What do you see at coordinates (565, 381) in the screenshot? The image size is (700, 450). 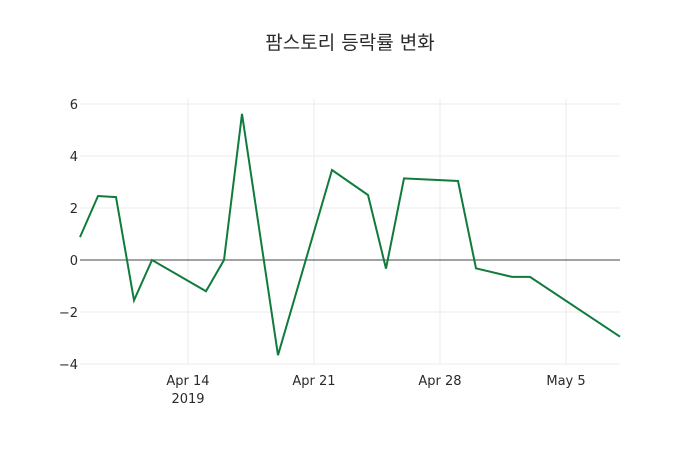 I see `x-tick-label: May 5` at bounding box center [565, 381].